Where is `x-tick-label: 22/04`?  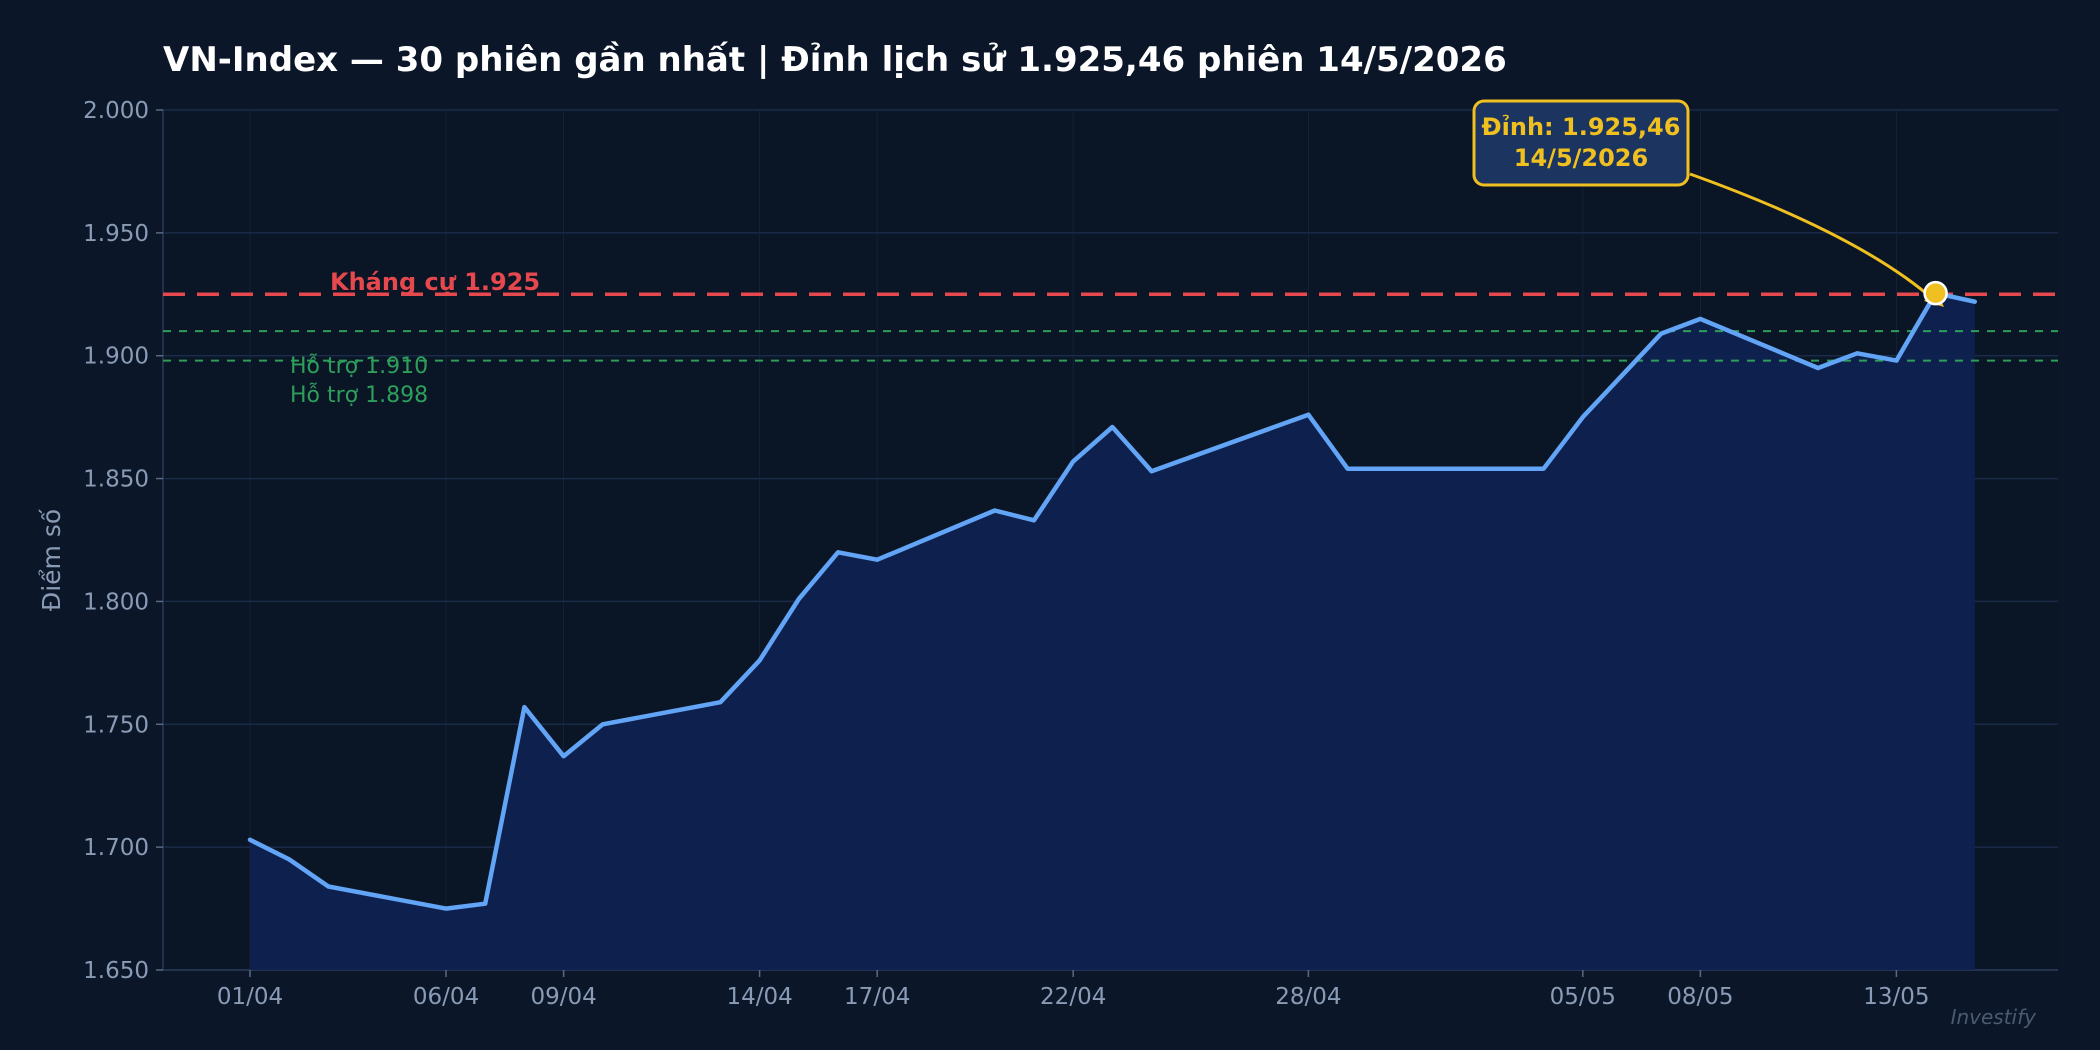 x-tick-label: 22/04 is located at coordinates (1073, 997).